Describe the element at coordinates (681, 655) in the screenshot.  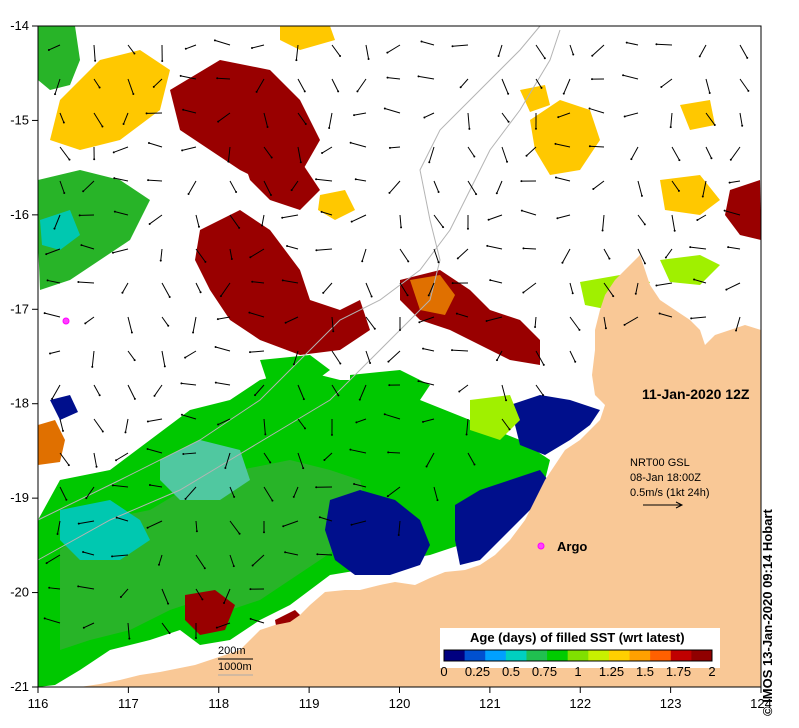
I see `colorbar-segment` at that location.